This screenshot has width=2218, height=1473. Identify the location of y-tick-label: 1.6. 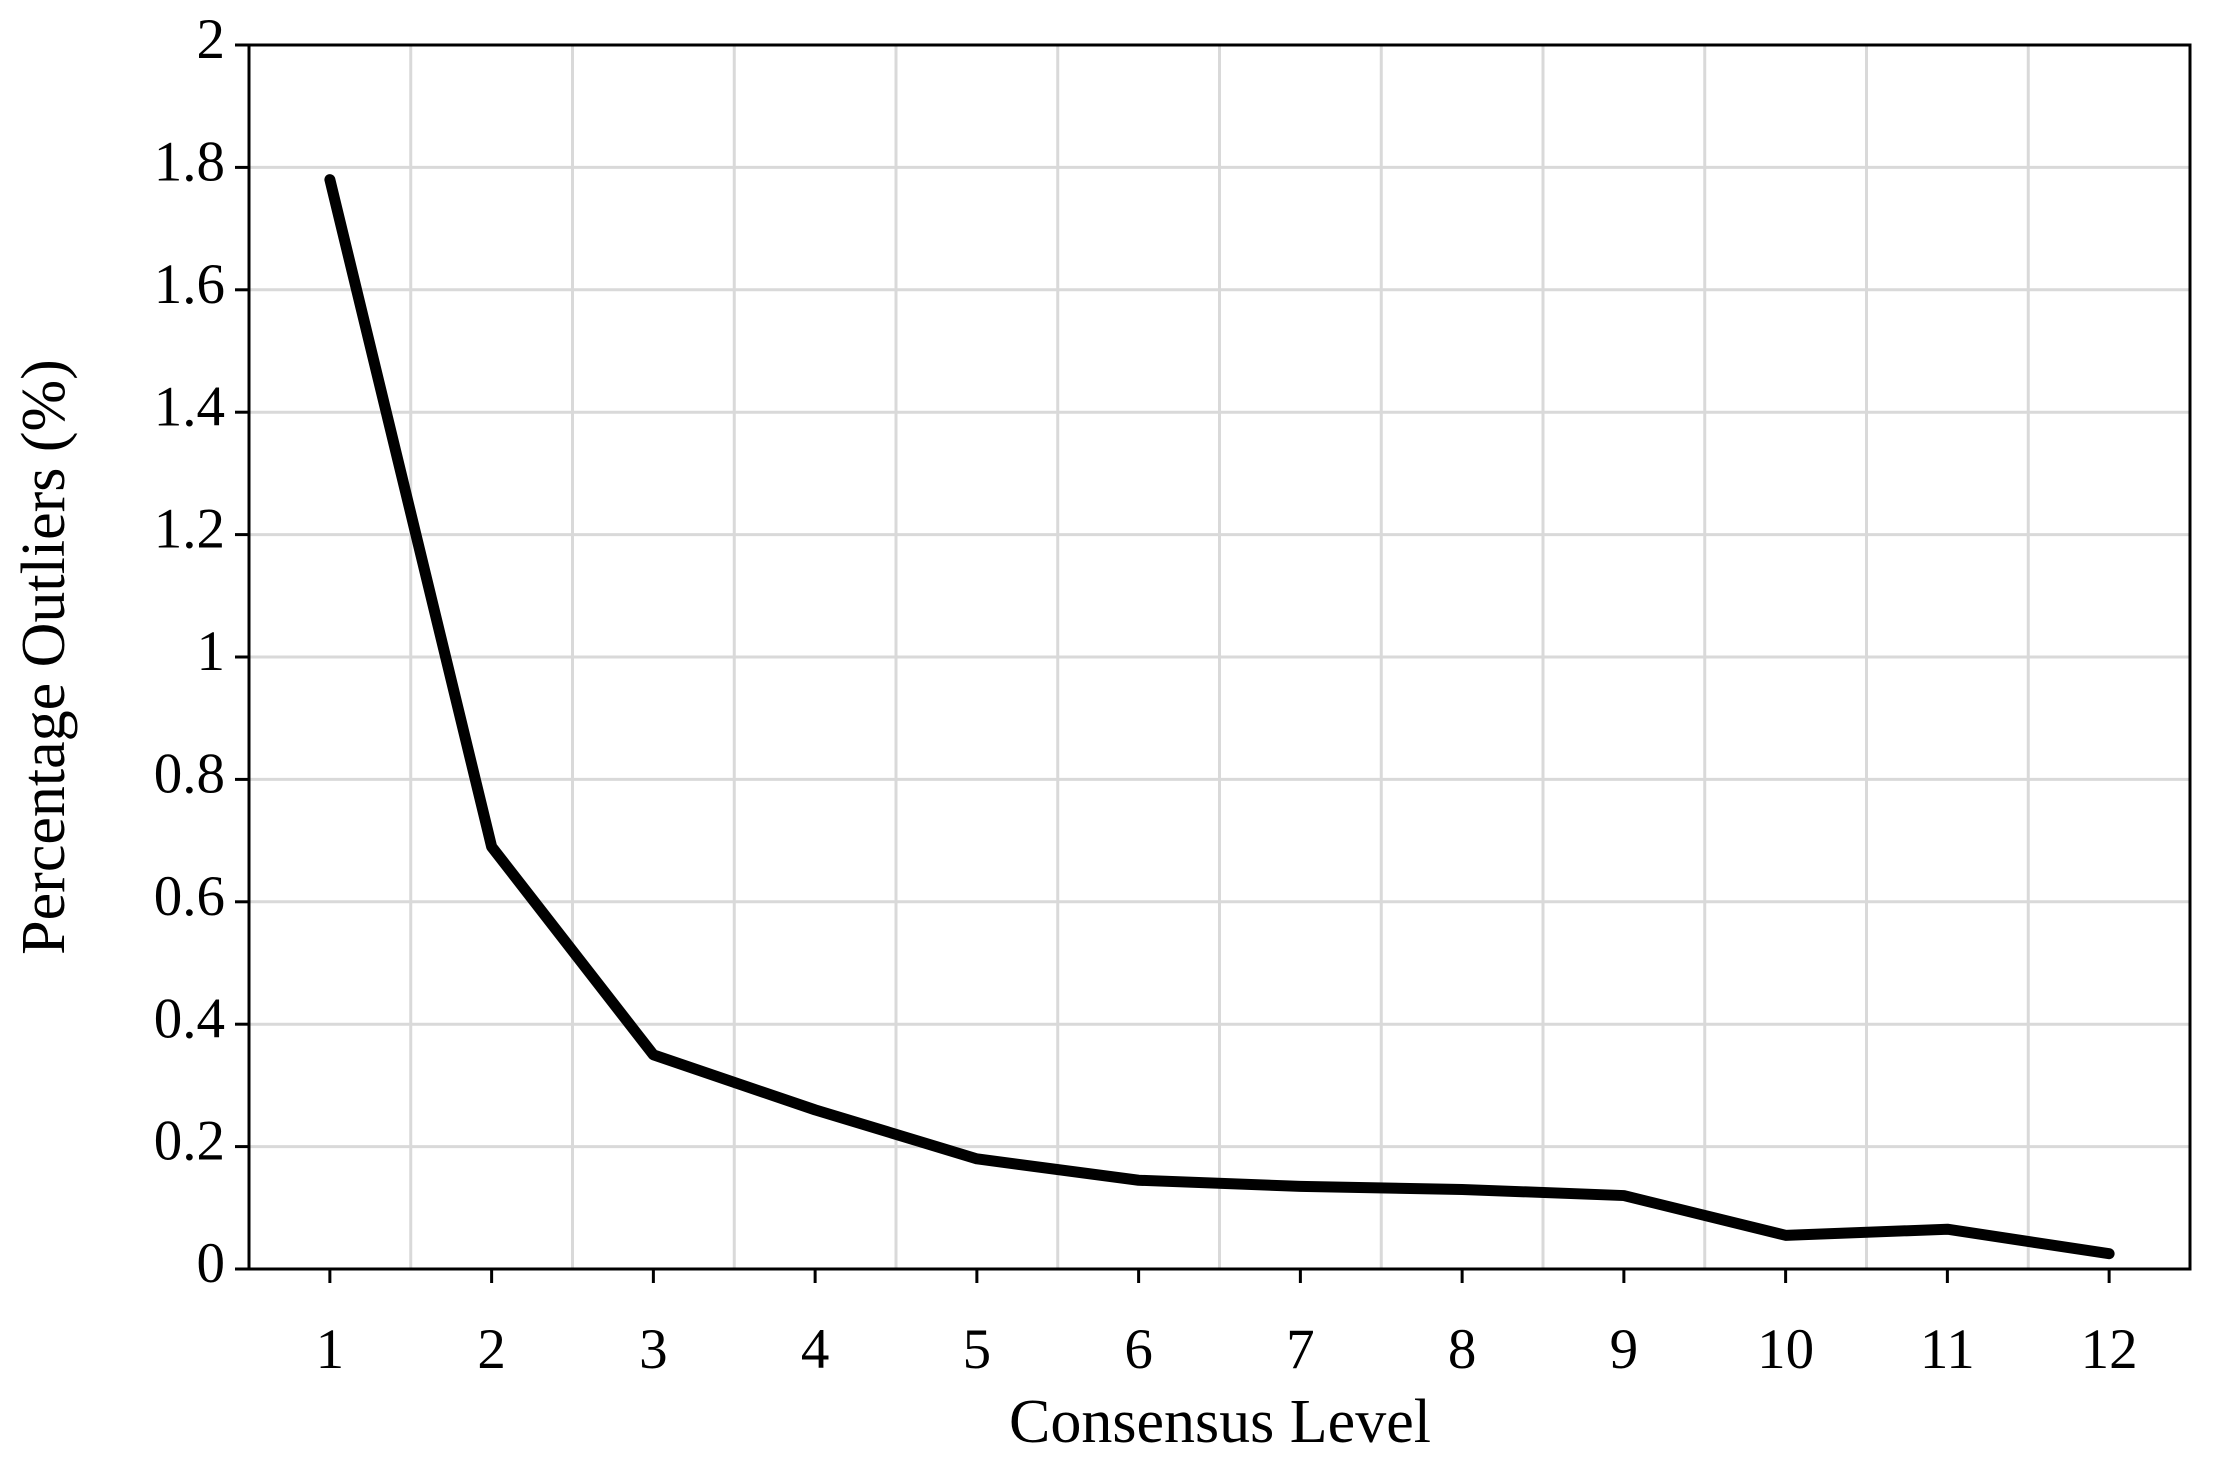
(189, 284).